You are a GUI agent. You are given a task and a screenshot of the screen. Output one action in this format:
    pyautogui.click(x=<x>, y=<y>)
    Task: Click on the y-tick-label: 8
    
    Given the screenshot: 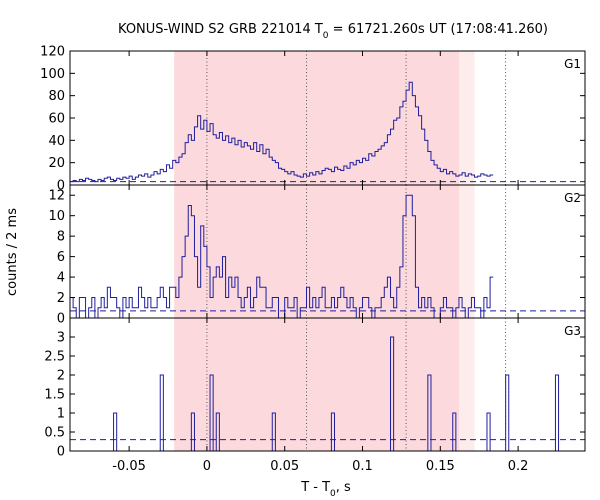 What is the action you would take?
    pyautogui.click(x=61, y=237)
    